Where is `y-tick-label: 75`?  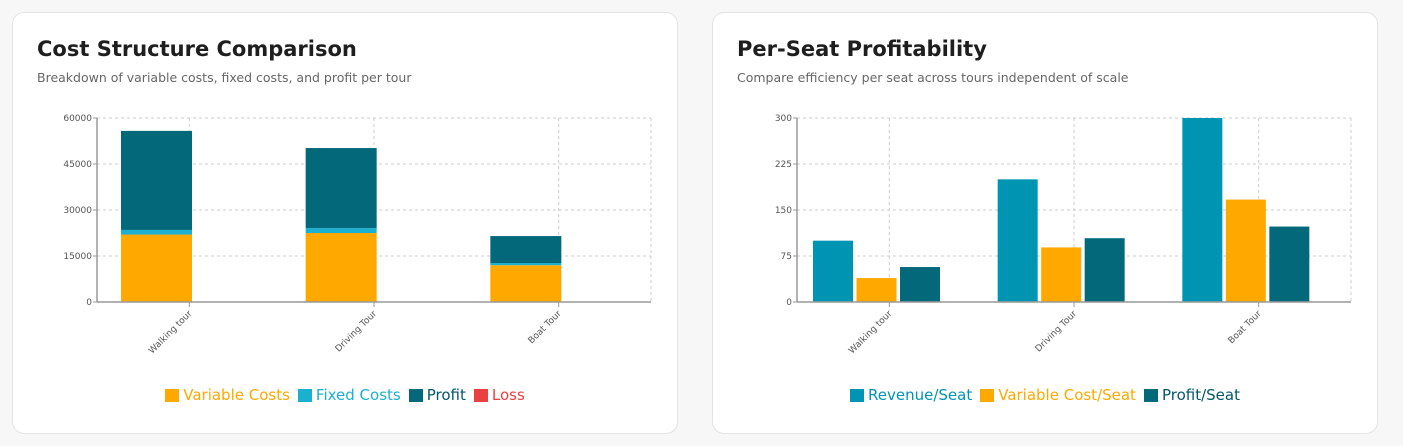
y-tick-label: 75 is located at coordinates (786, 257).